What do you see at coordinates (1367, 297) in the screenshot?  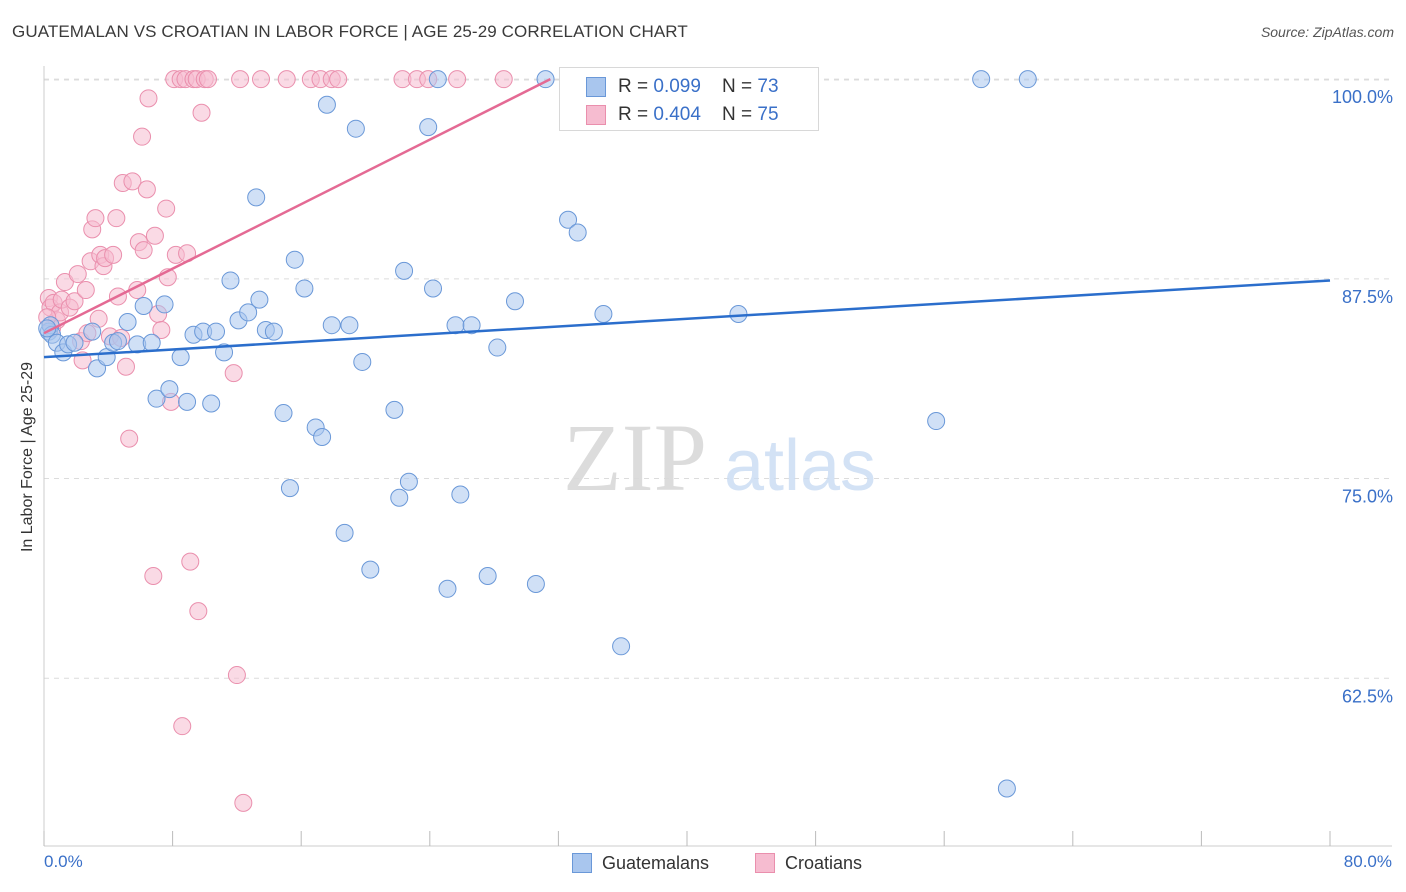 I see `y-tick-label: 87.5%` at bounding box center [1367, 297].